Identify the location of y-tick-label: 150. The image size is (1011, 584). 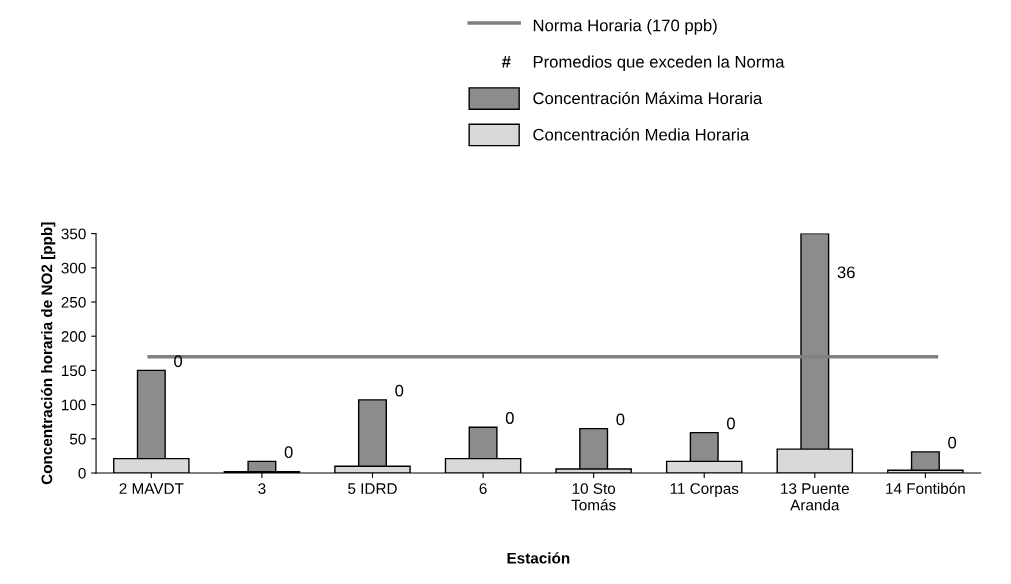
(74, 371).